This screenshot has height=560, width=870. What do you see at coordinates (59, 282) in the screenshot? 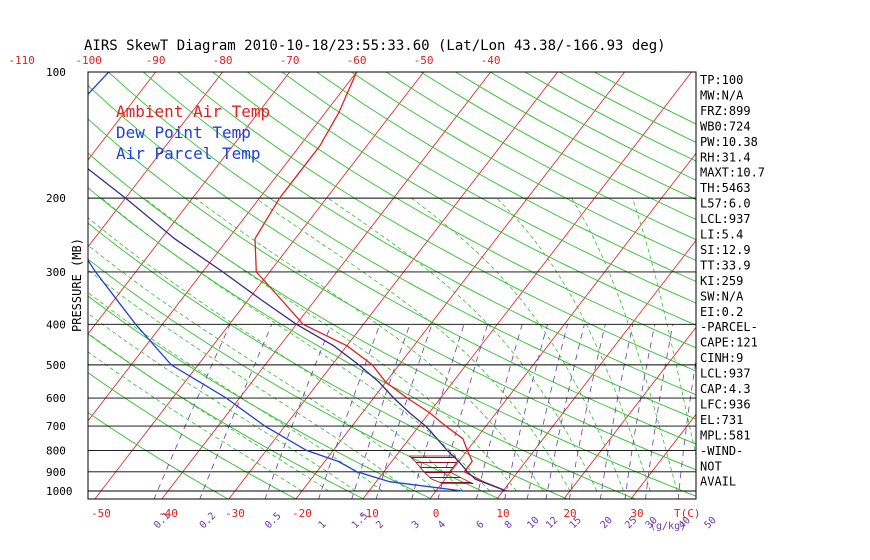
I see `pressure-axis: 100 200 300 400 500 600 700 800 900 1000` at bounding box center [59, 282].